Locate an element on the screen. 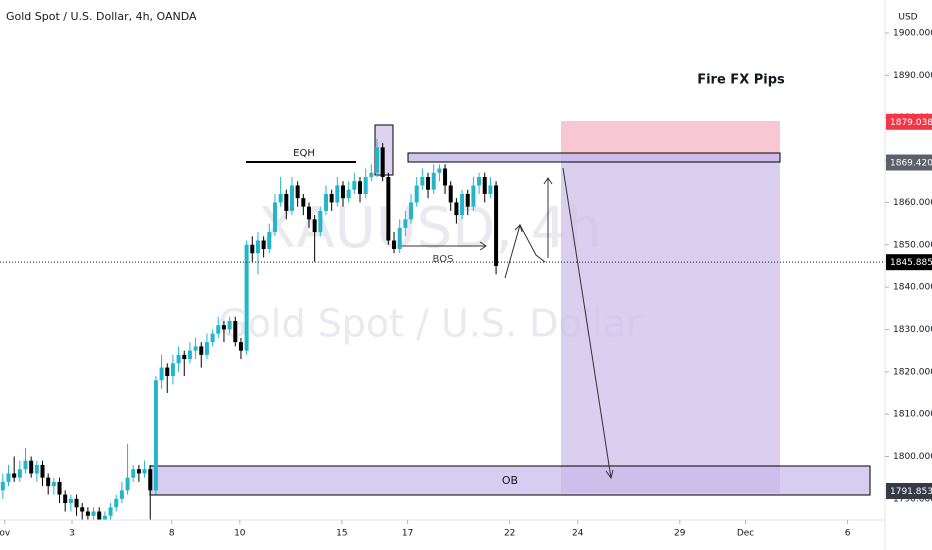  y-tick-label: 1810.000 is located at coordinates (912, 415).